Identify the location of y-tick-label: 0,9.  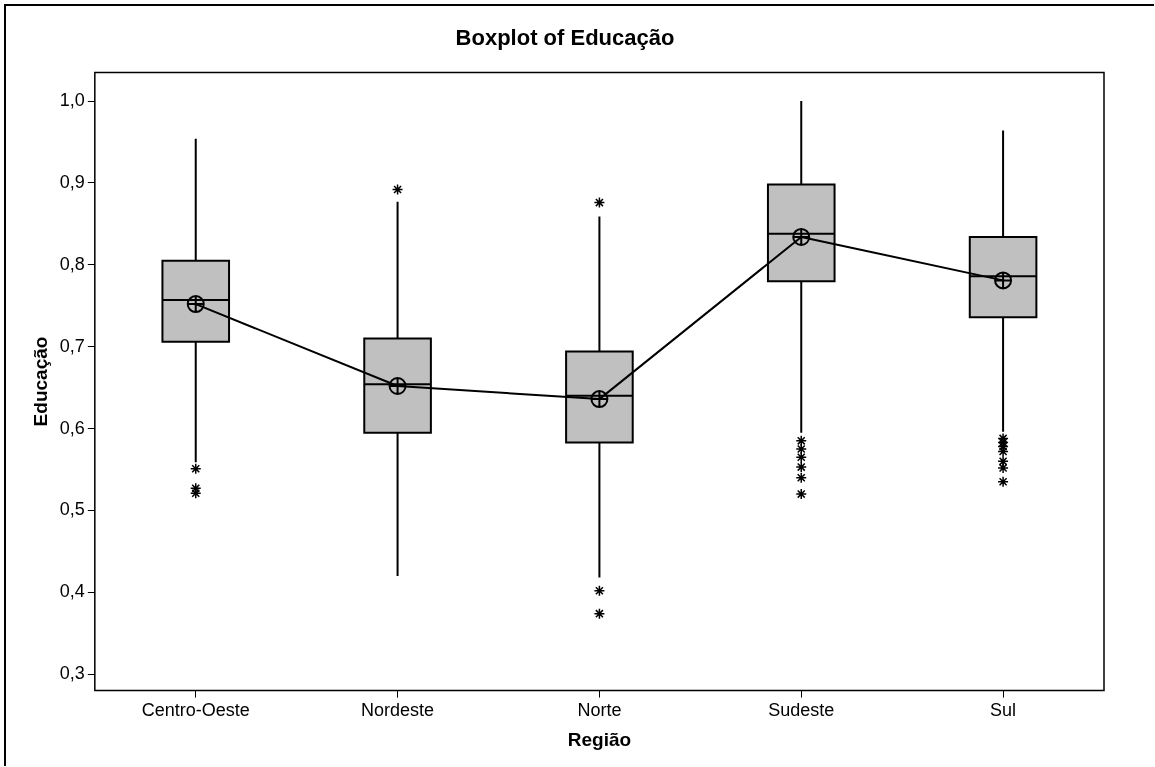
(72, 181).